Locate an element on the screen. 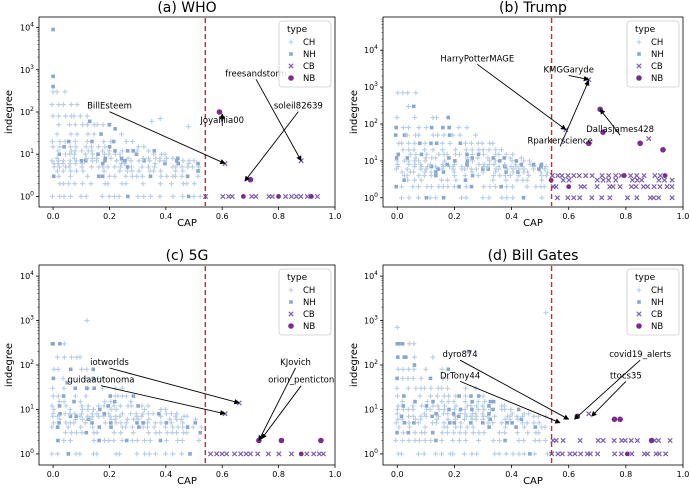 The width and height of the screenshot is (690, 491). y-tick-label: 10² is located at coordinates (371, 123).